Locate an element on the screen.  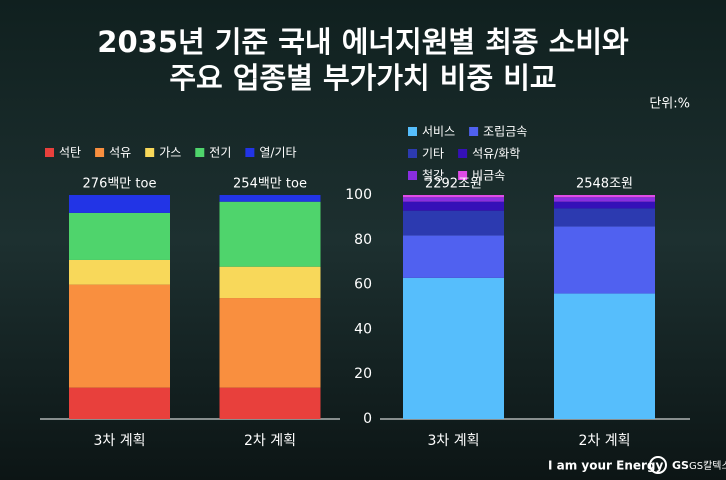
legend-label: 서비스 is located at coordinates (438, 132).